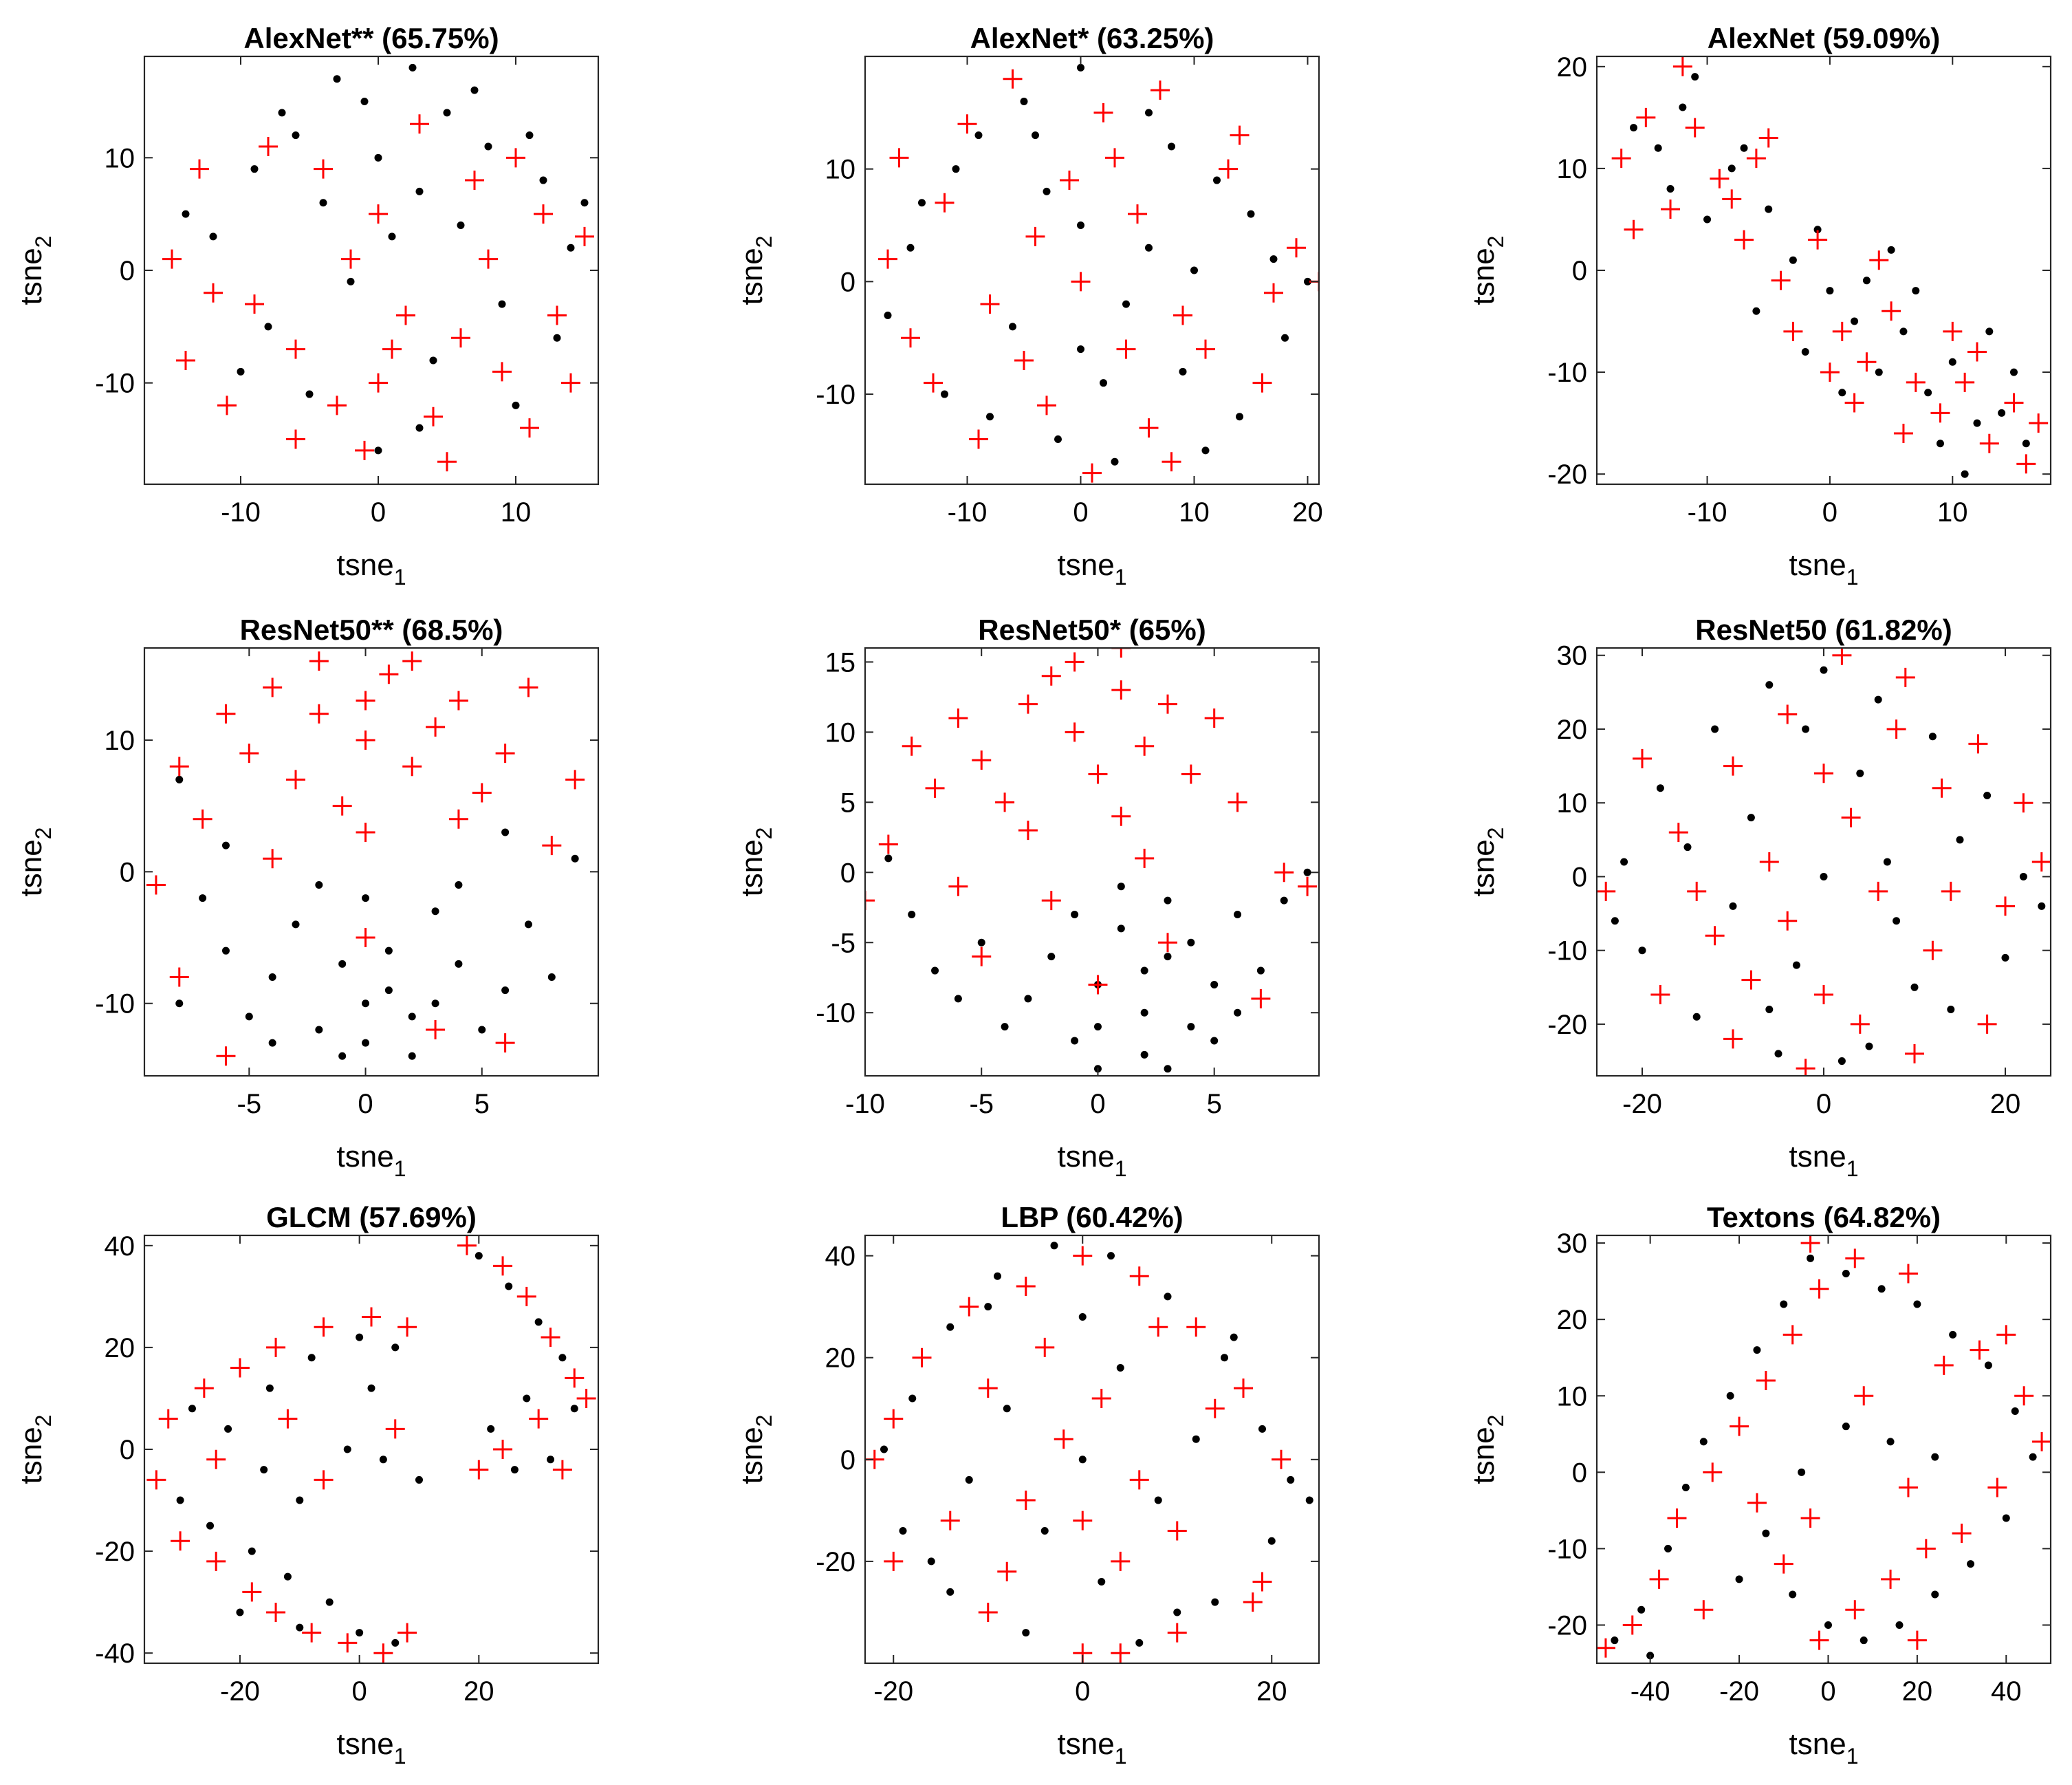  Describe the element at coordinates (479, 1691) in the screenshot. I see `x-tick-label: 20` at that location.